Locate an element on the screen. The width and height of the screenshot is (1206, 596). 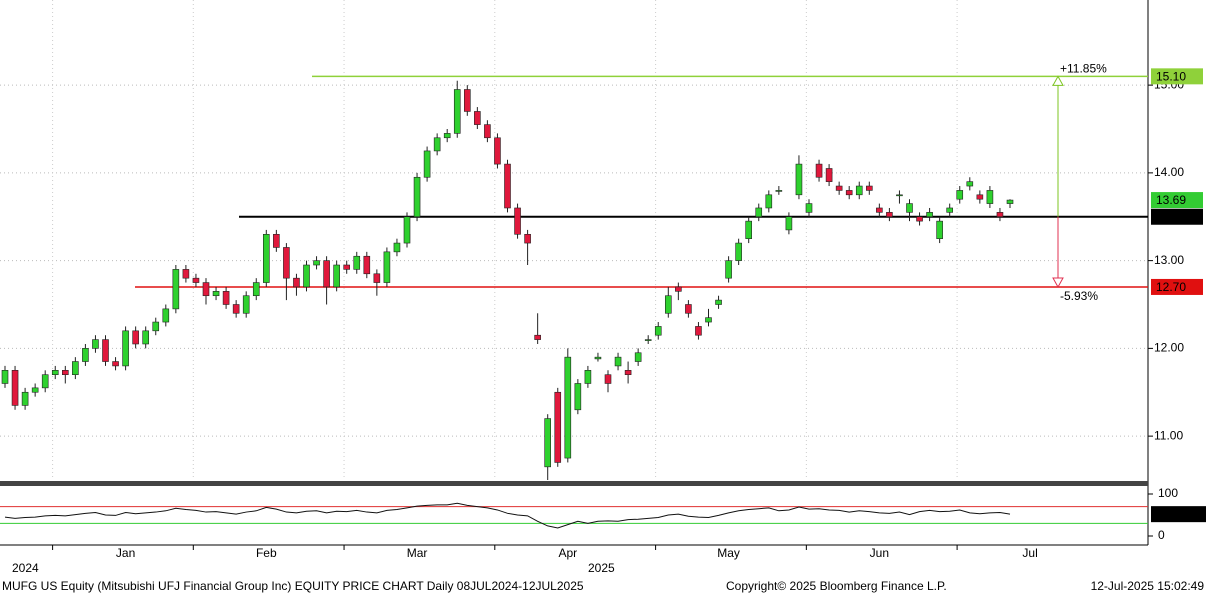
level-tag-label: 15.10 is located at coordinates (1171, 77).